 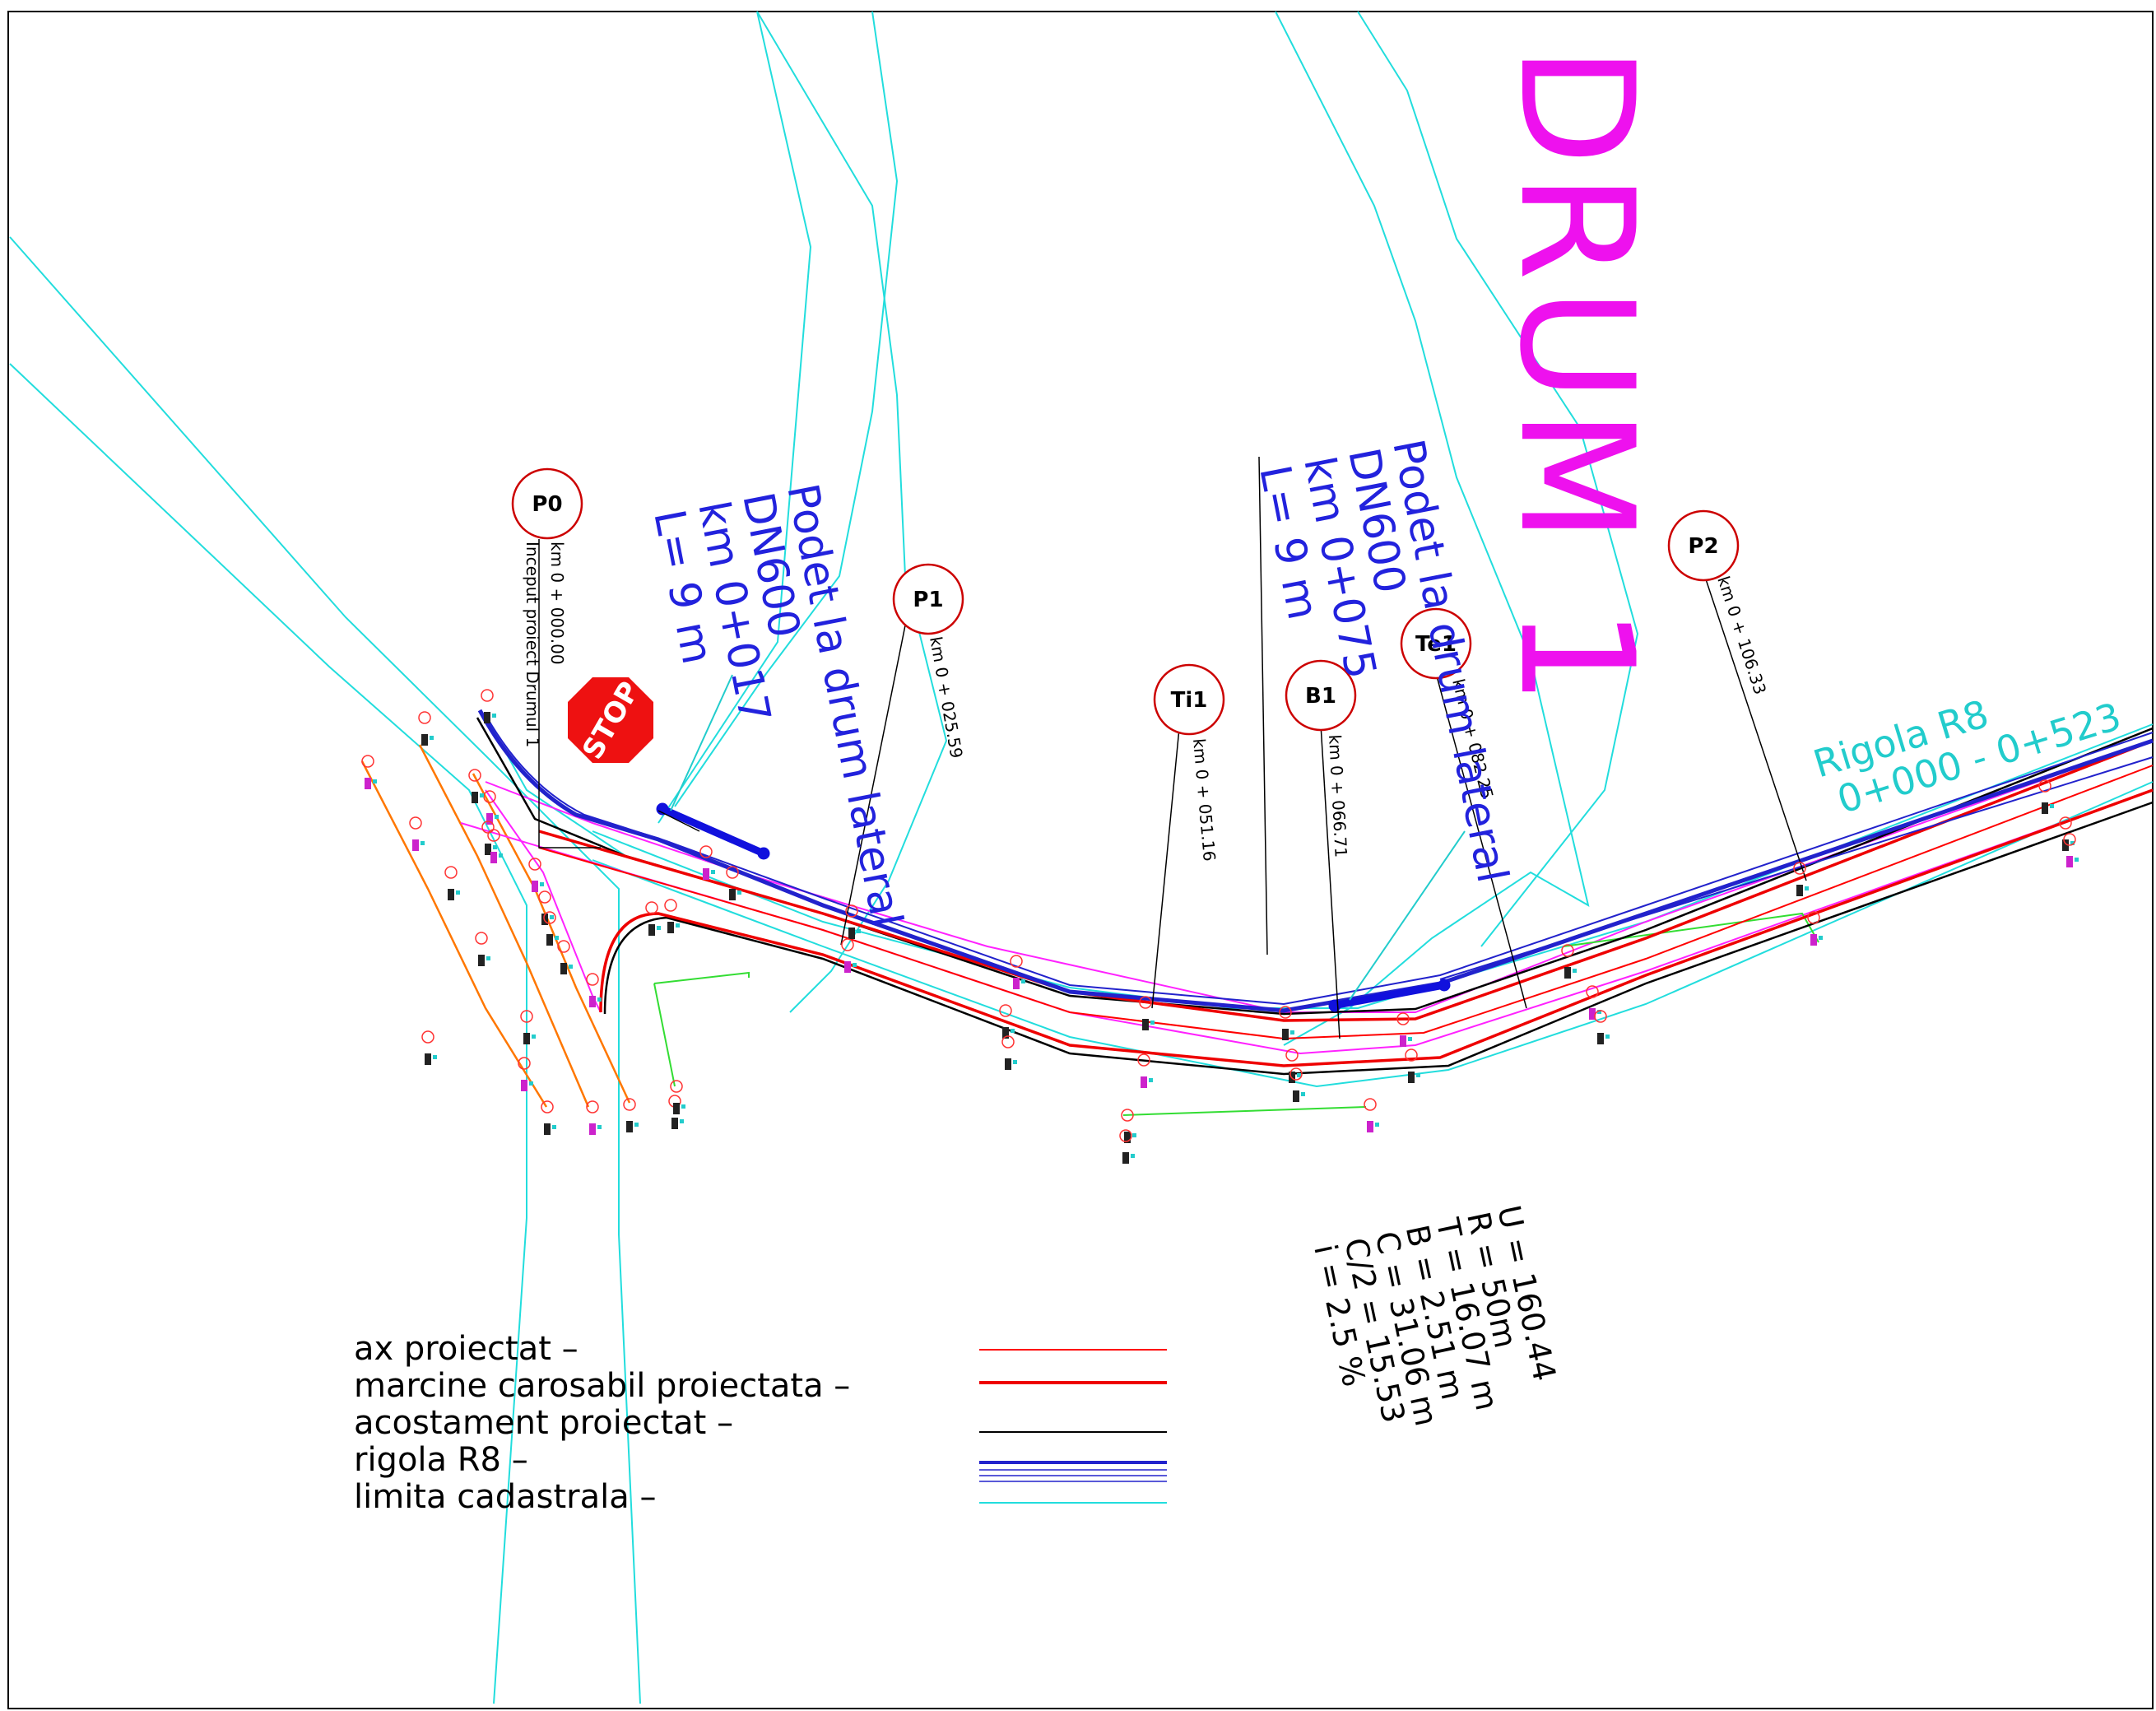 I want to click on stop-sign: STOP, so click(x=610, y=720).